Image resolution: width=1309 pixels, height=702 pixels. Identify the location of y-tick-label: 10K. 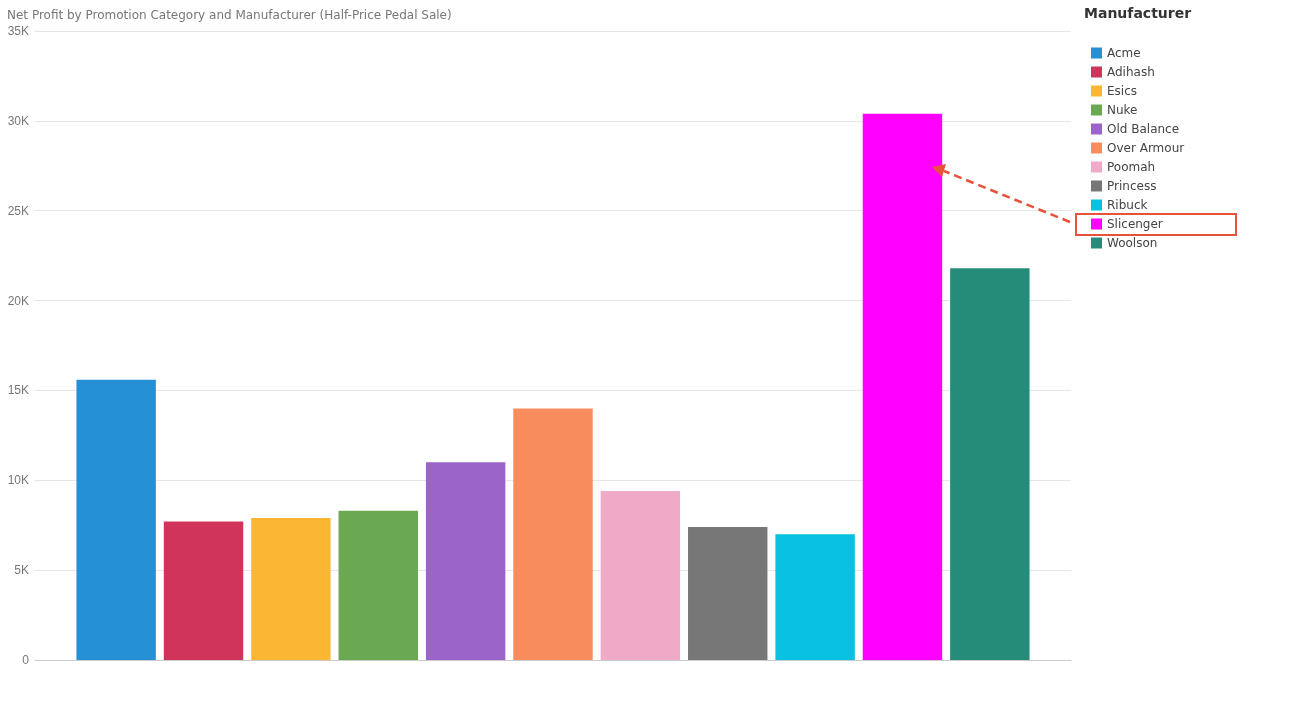
(18, 480).